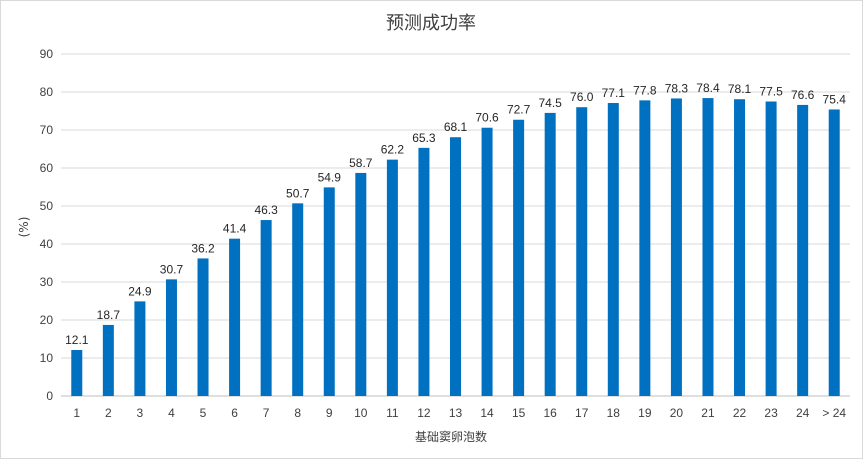 This screenshot has height=459, width=863. What do you see at coordinates (47, 54) in the screenshot?
I see `y-tick-label: 90` at bounding box center [47, 54].